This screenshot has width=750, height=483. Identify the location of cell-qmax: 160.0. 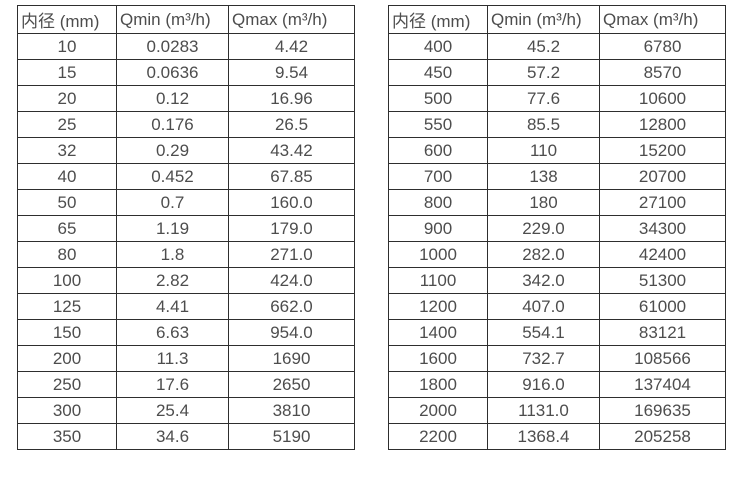
(291, 202).